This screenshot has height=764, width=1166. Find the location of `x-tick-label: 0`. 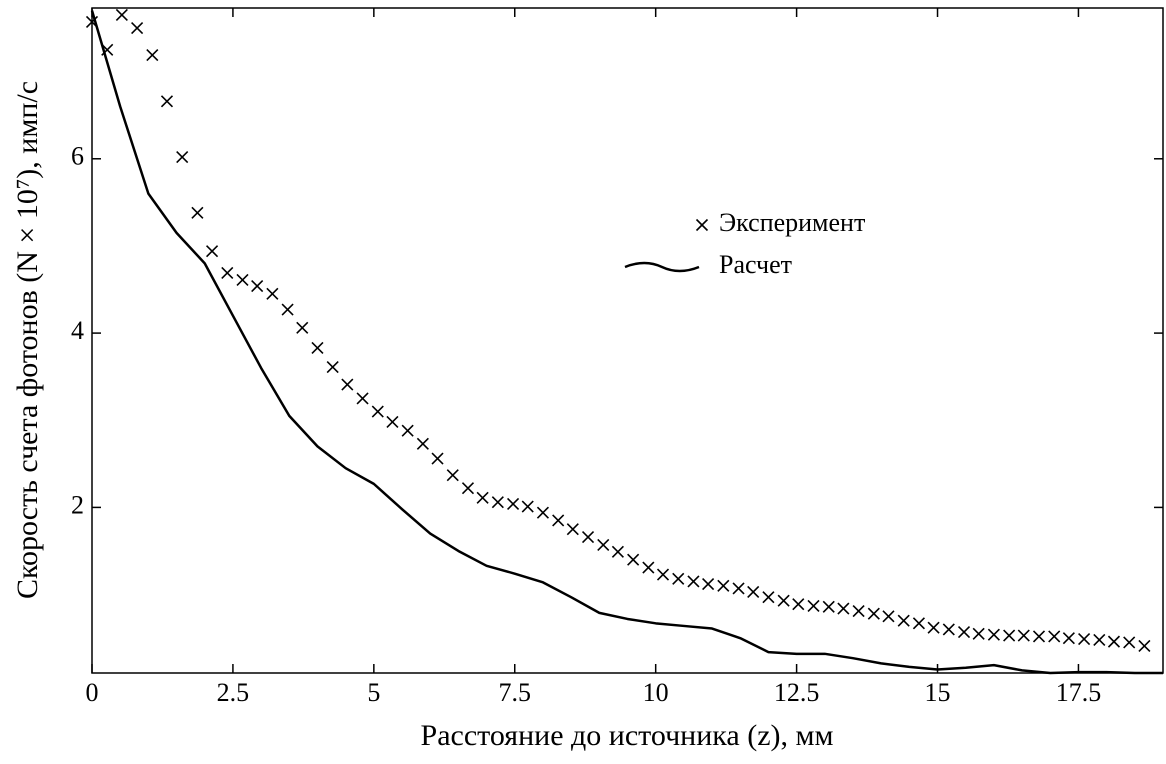

x-tick-label: 0 is located at coordinates (92, 692).